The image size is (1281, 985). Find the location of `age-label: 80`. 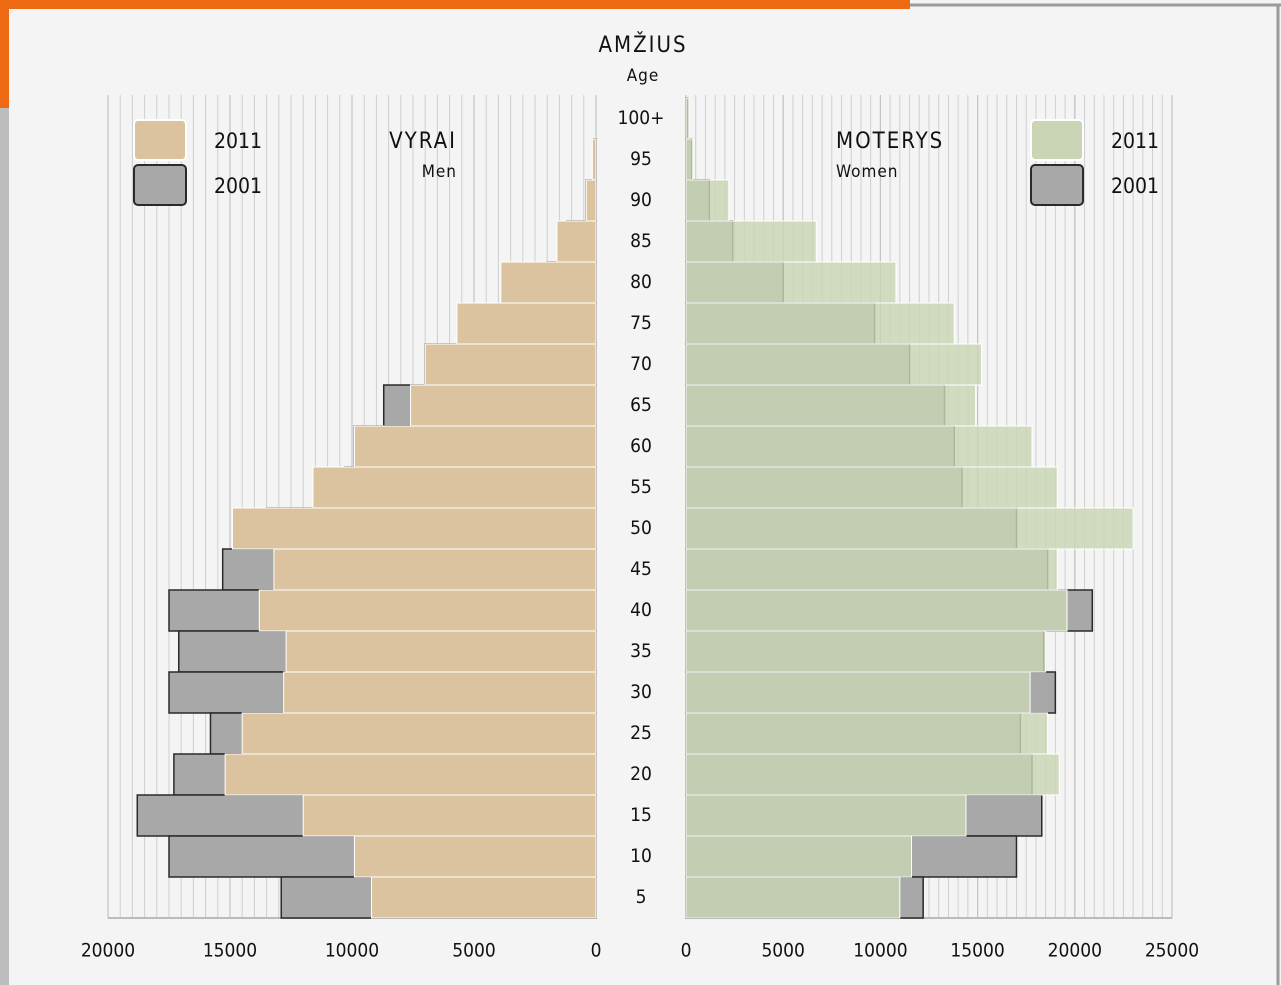

age-label: 80 is located at coordinates (641, 282).